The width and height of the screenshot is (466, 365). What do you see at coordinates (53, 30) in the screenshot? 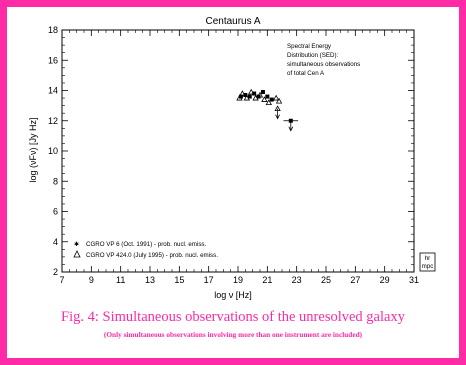
I see `y-tick-label: 18` at bounding box center [53, 30].